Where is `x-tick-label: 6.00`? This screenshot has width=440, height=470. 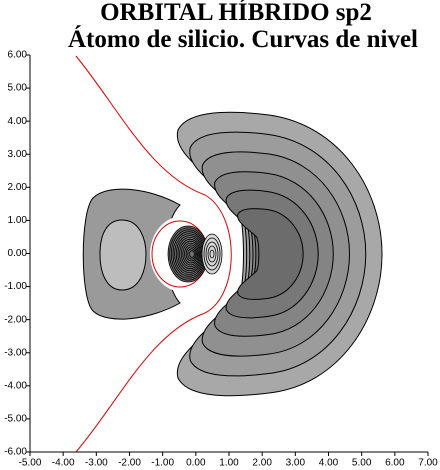 x-tick-label: 6.00 is located at coordinates (395, 463).